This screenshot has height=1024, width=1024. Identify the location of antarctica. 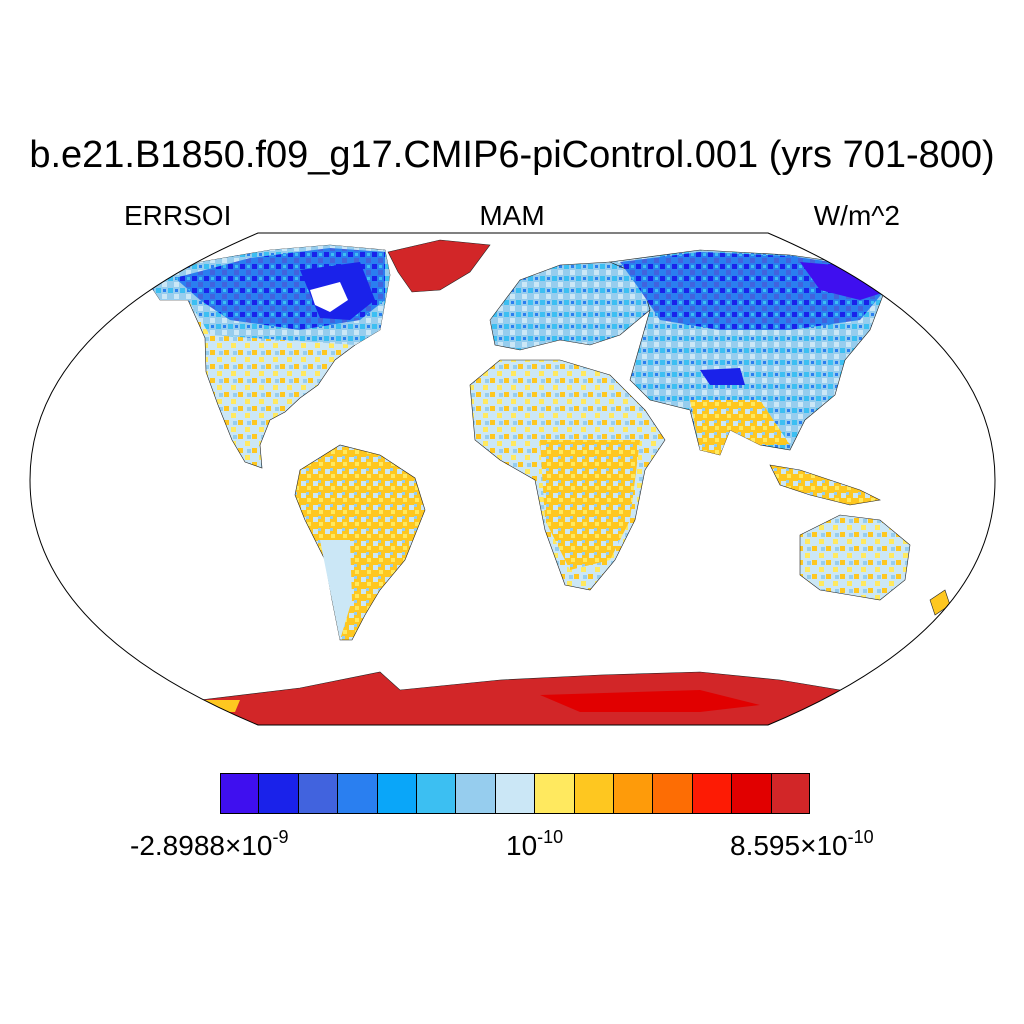
(510, 698).